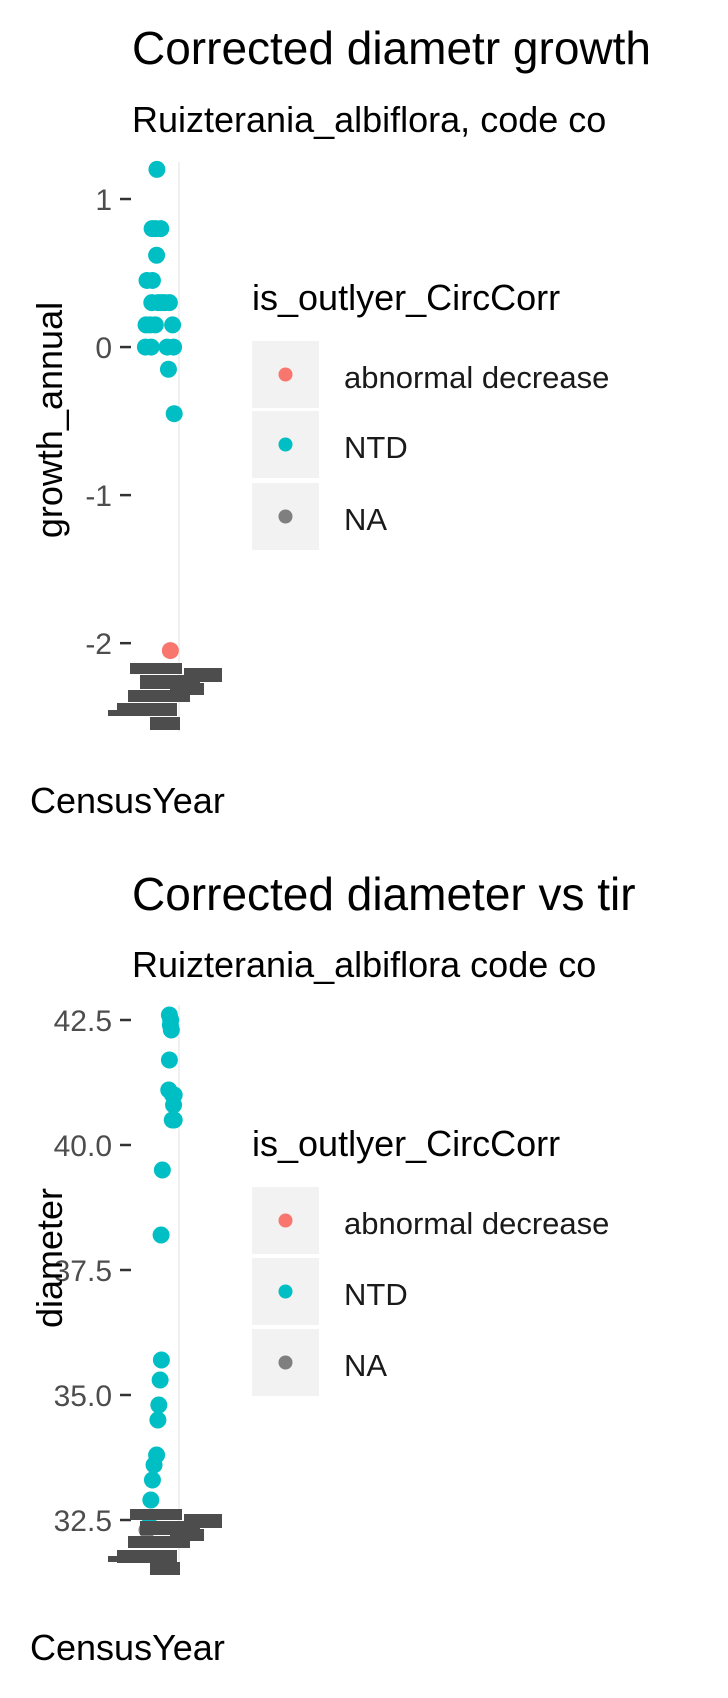 This screenshot has height=1698, width=728. I want to click on y-tick-label: 0, so click(103, 348).